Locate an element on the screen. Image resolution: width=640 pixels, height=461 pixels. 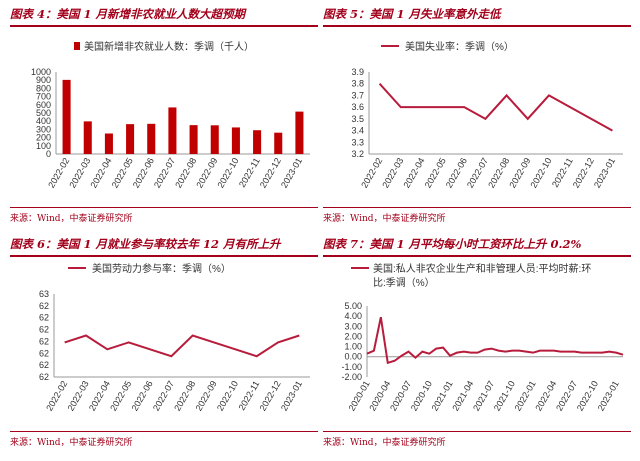
y-tick-label: 3.7 is located at coordinates (357, 95).